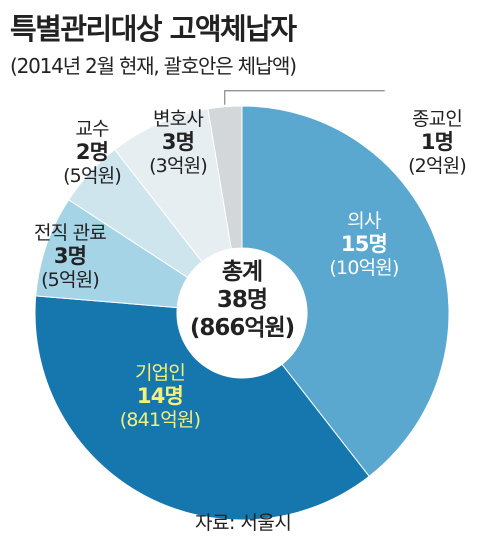  Describe the element at coordinates (160, 373) in the screenshot. I see `label-business-name: 기업인` at that location.